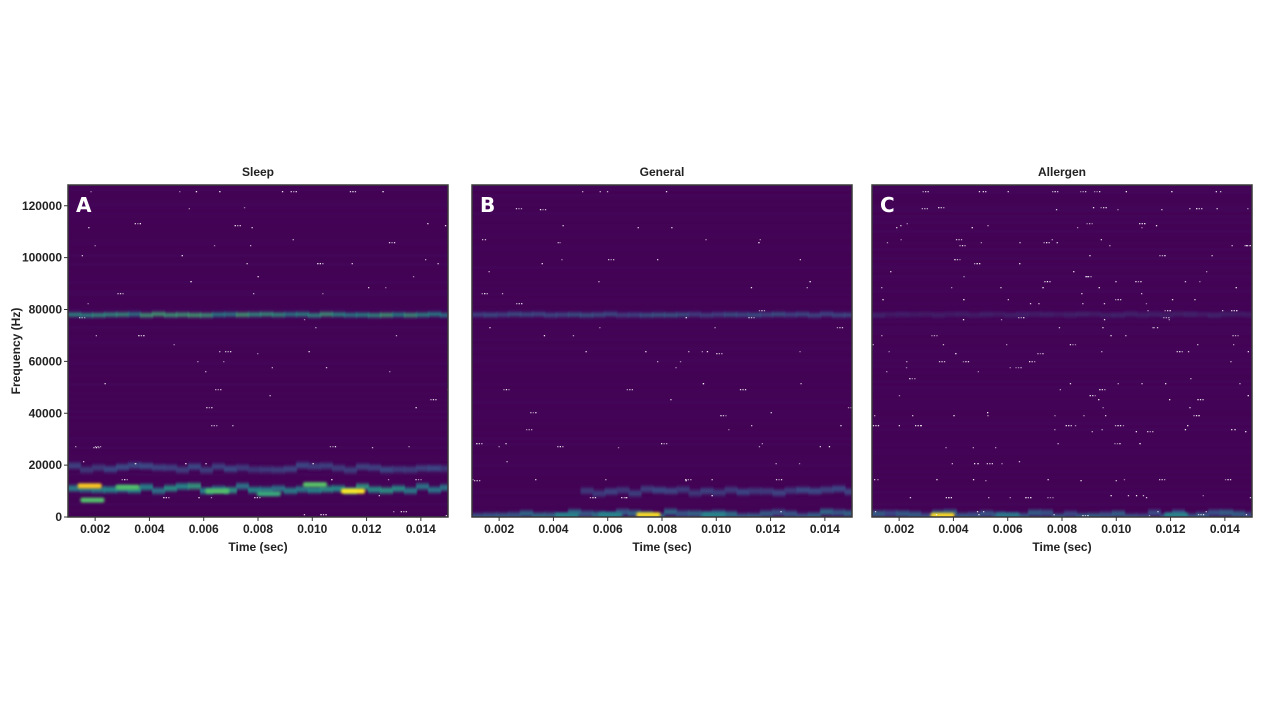 Image resolution: width=1280 pixels, height=726 pixels. I want to click on plot-area, so click(258, 352).